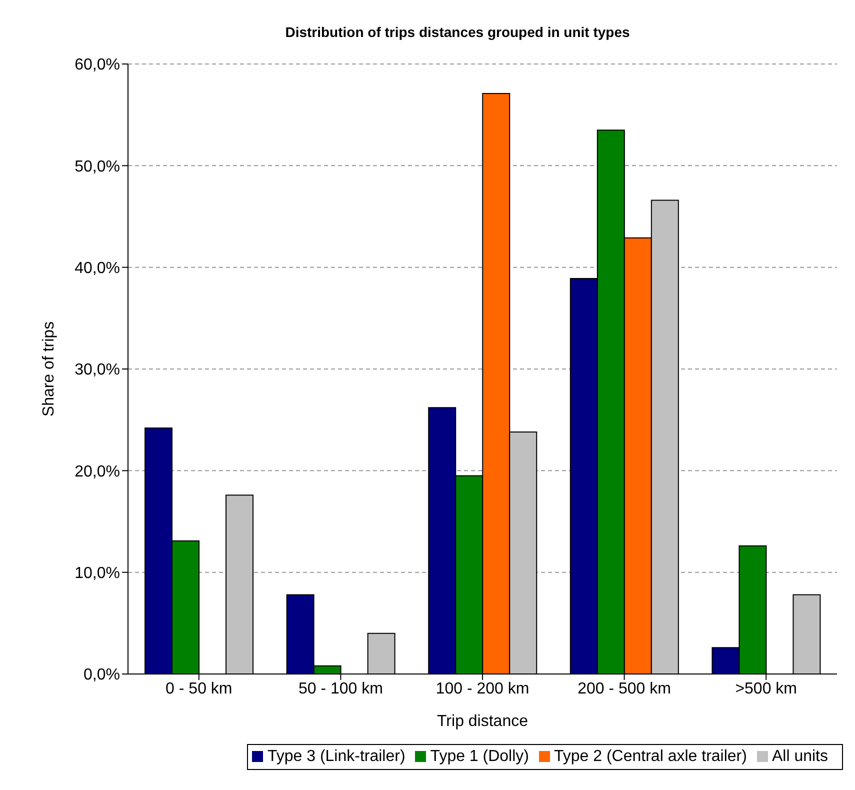 The width and height of the screenshot is (855, 790). What do you see at coordinates (97, 573) in the screenshot?
I see `y-tick-label: 10,0%` at bounding box center [97, 573].